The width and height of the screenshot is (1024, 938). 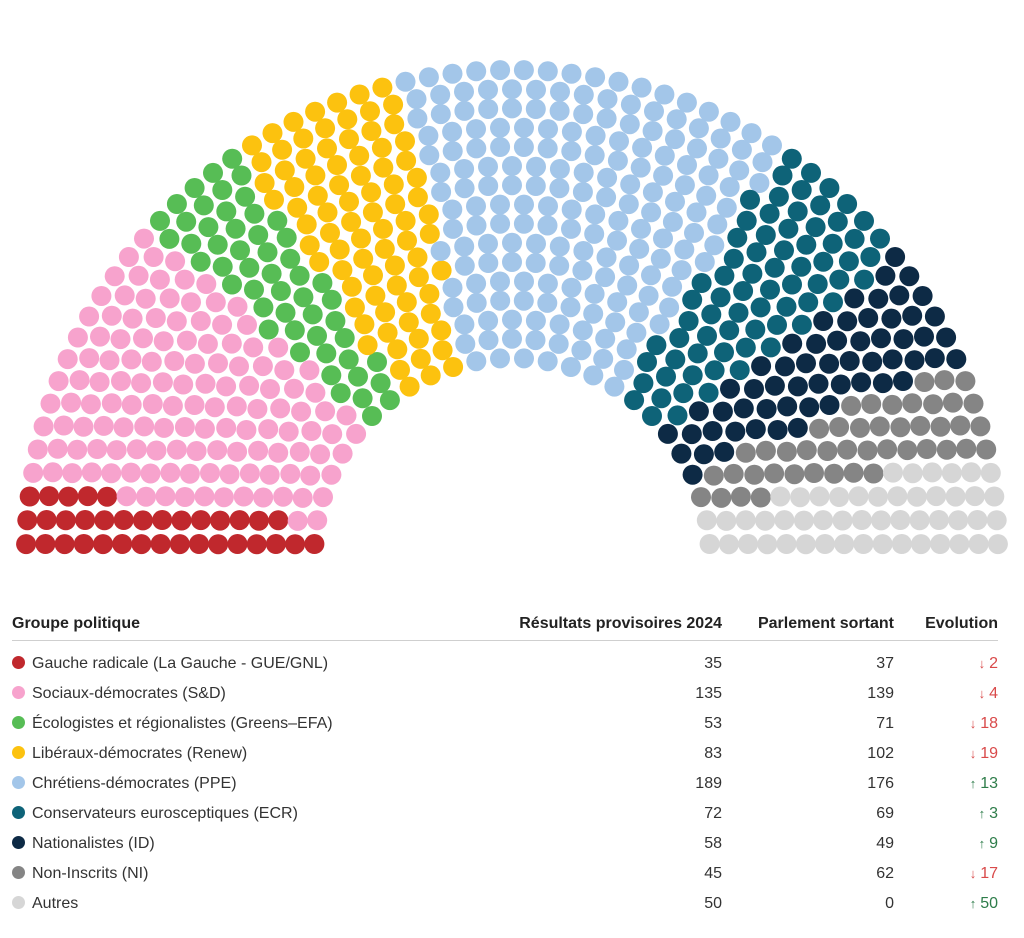 I want to click on outgoing-cell: 71, so click(x=885, y=723).